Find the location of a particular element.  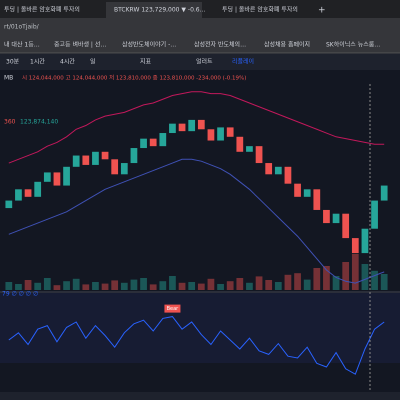

toolbar is located at coordinates (200, 62).